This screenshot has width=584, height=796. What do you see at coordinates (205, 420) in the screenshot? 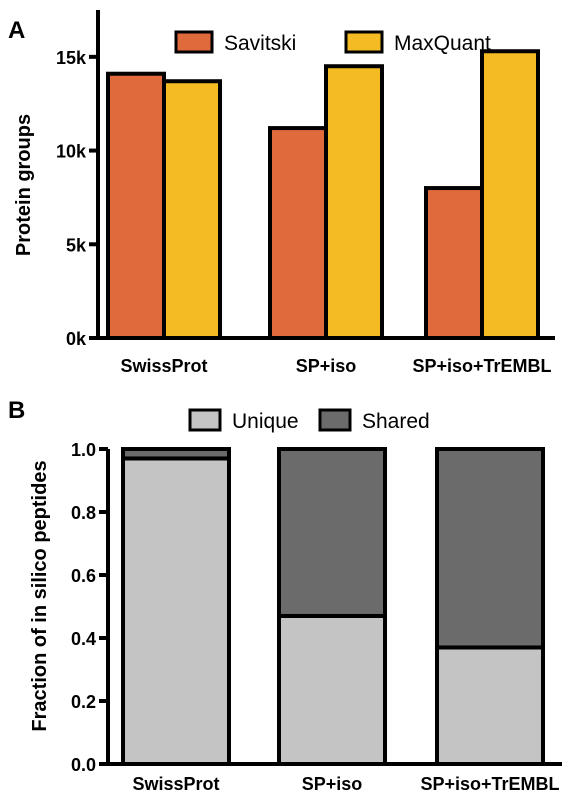
I see `legend-swatch-unique` at bounding box center [205, 420].